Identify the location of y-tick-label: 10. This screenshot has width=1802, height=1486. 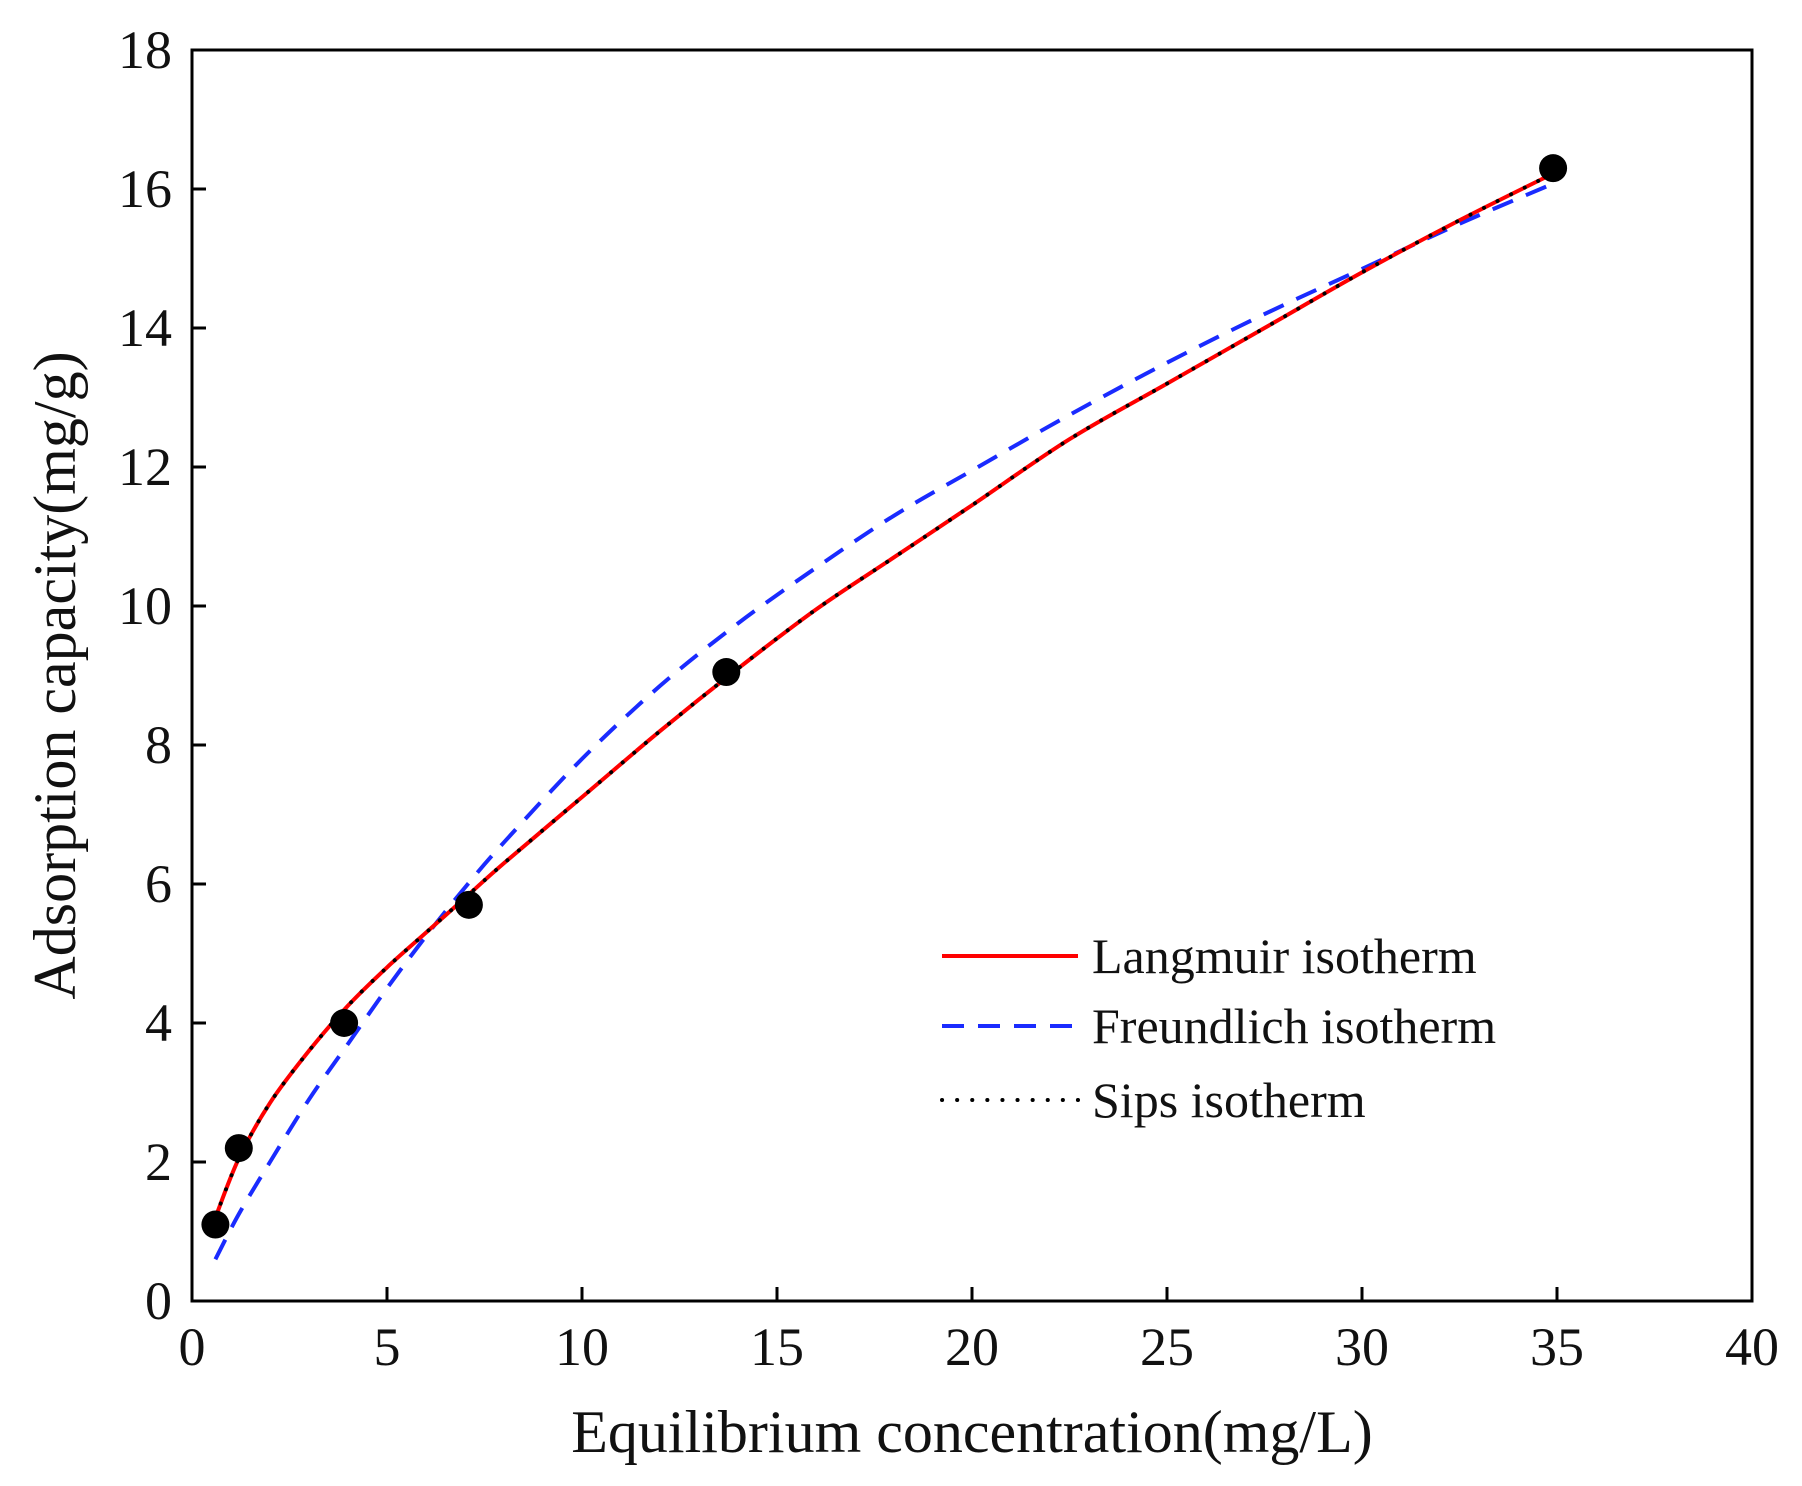
(145, 606).